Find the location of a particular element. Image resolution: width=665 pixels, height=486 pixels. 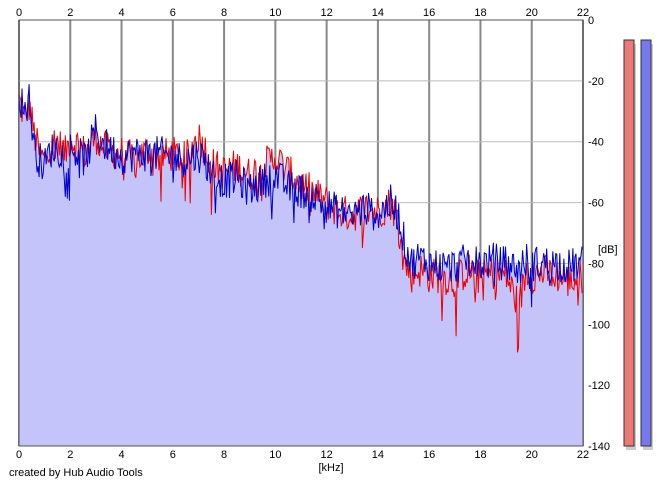

level-meter-right is located at coordinates (646, 243).